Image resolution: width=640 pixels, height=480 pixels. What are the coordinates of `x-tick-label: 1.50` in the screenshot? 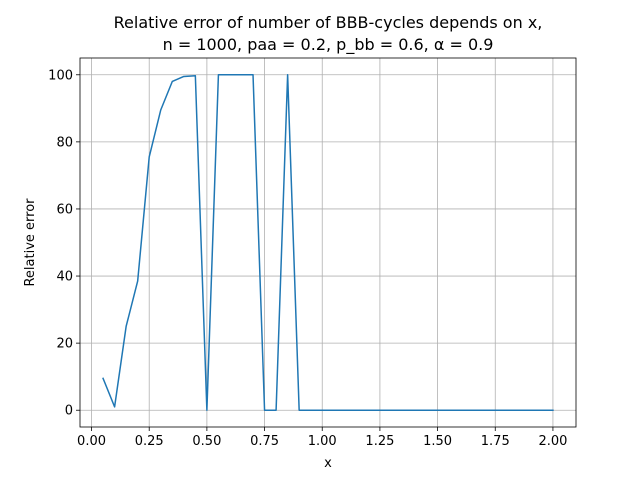 It's located at (437, 441).